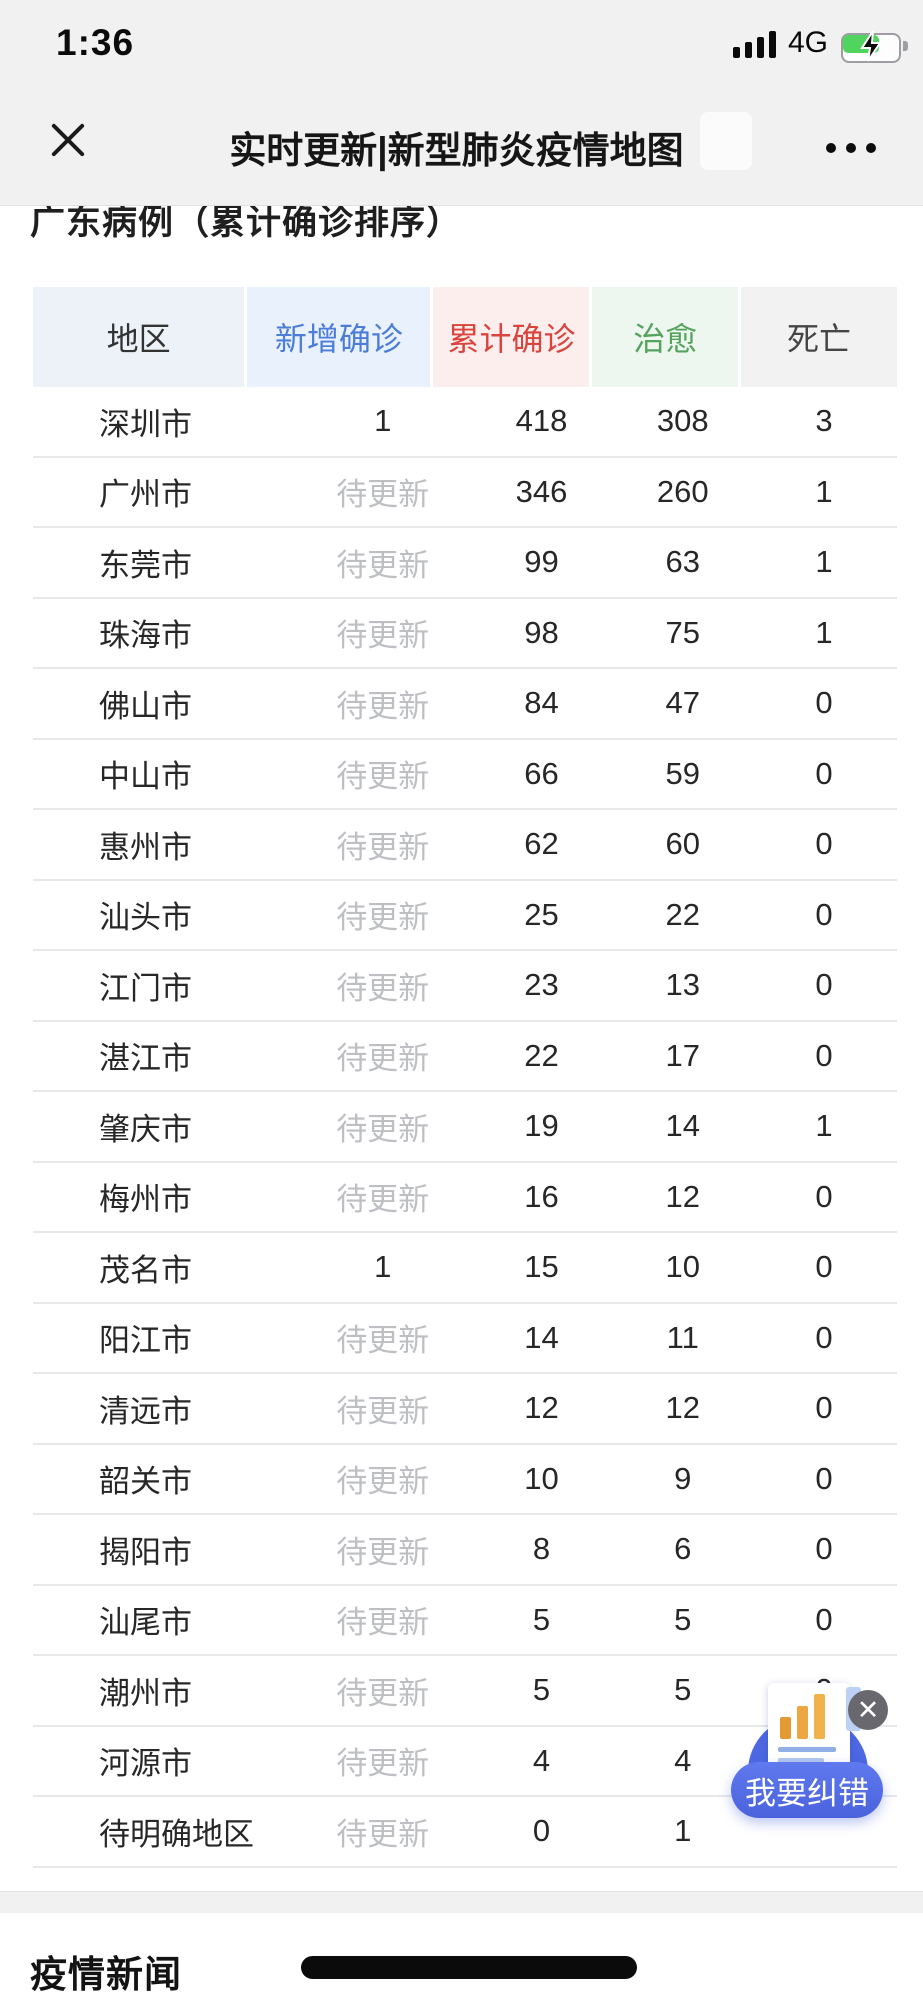 Image resolution: width=923 pixels, height=2000 pixels. I want to click on cell-cumulative-confirmed: 10, so click(541, 1478).